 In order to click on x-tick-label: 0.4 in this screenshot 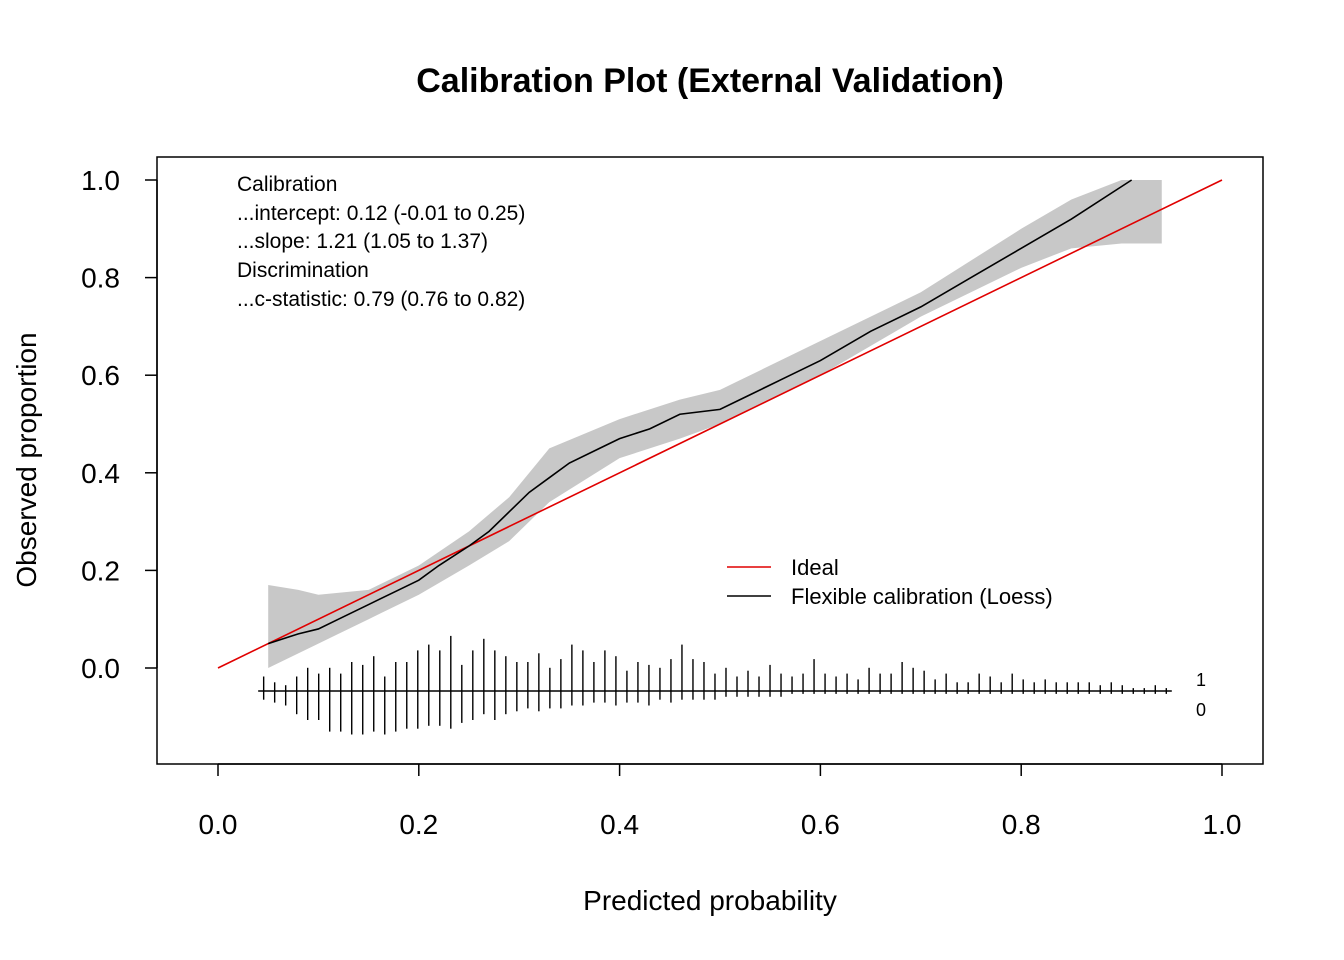, I will do `click(619, 824)`.